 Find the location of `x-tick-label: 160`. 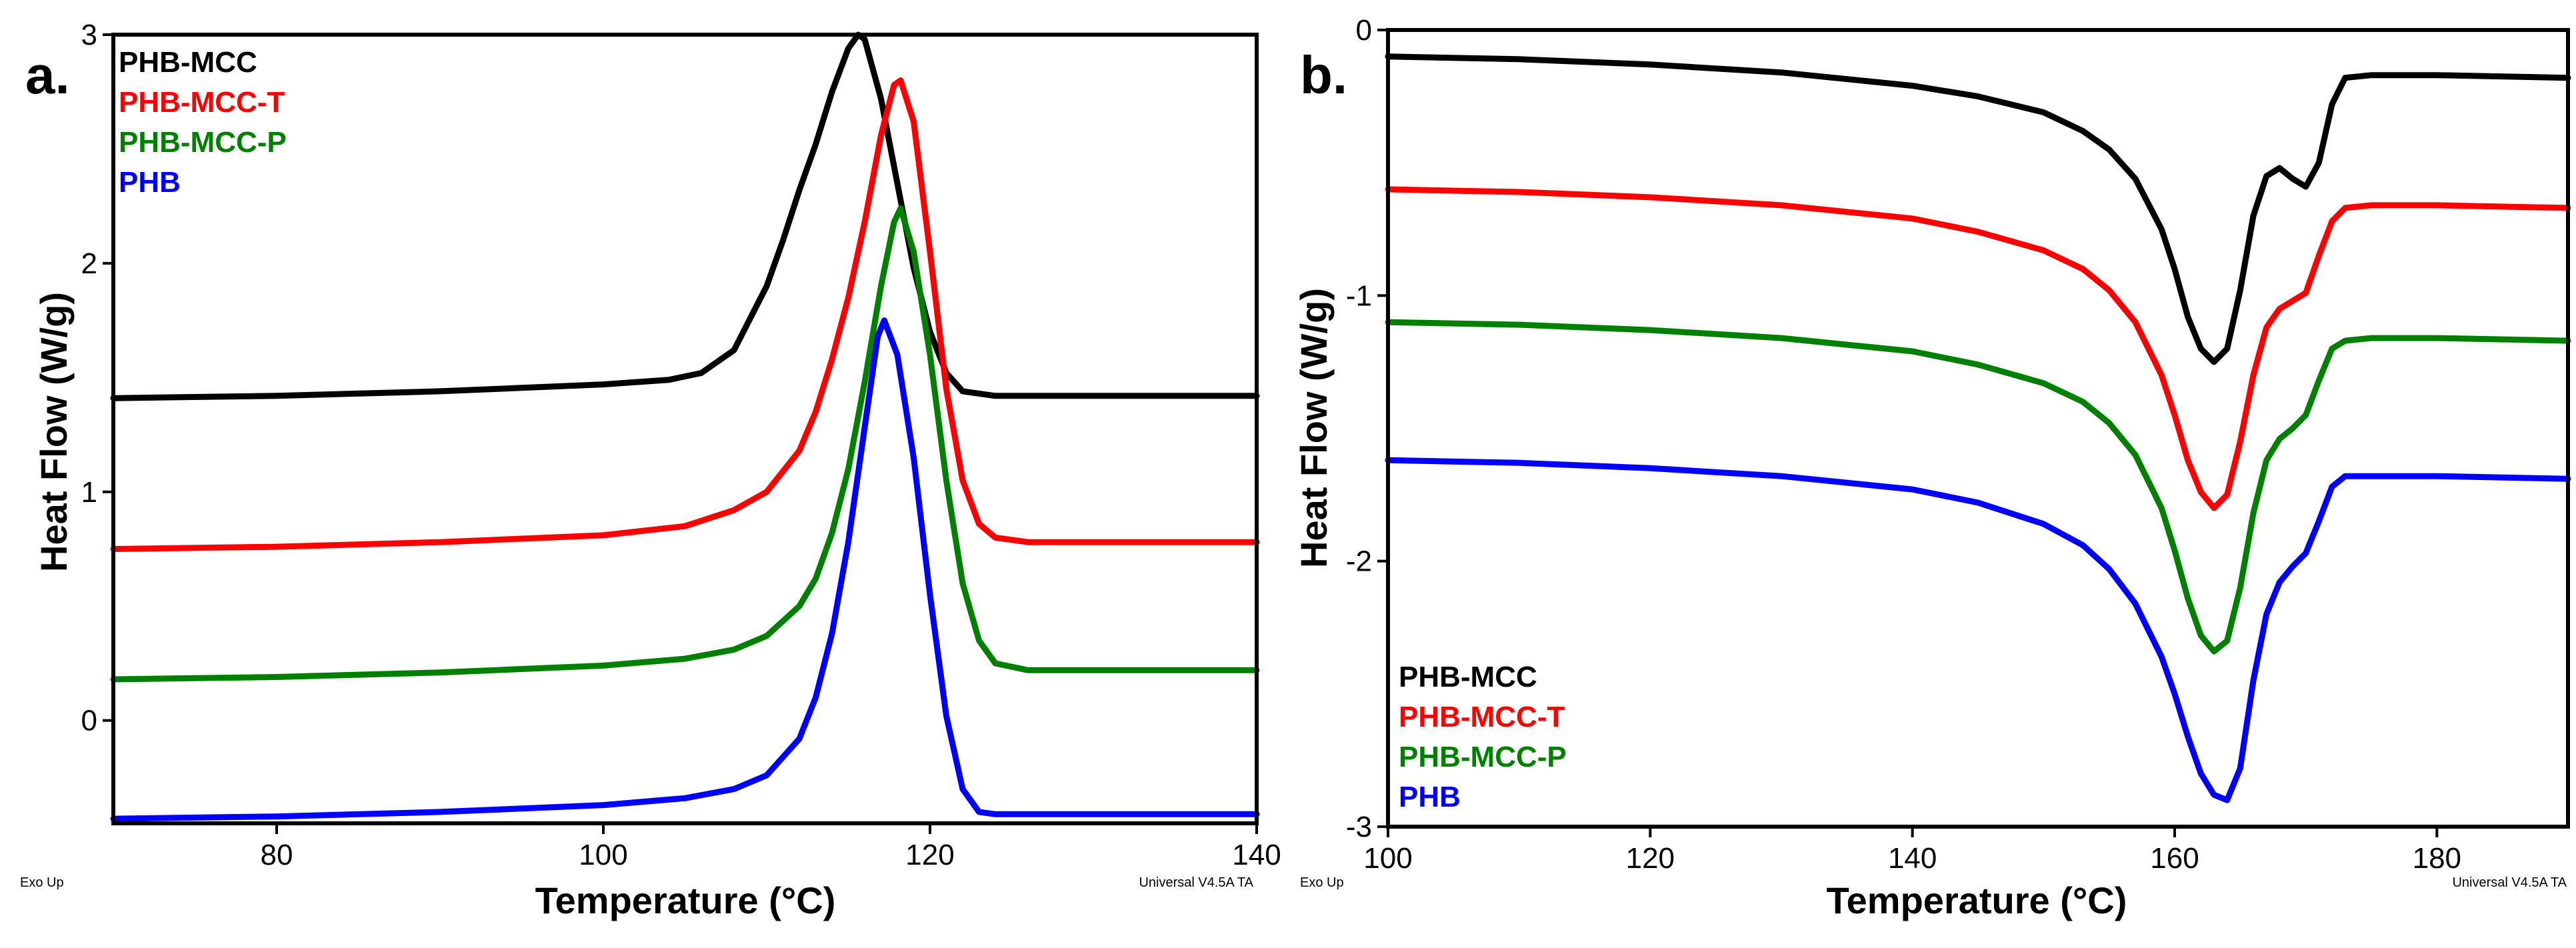

x-tick-label: 160 is located at coordinates (2174, 858).